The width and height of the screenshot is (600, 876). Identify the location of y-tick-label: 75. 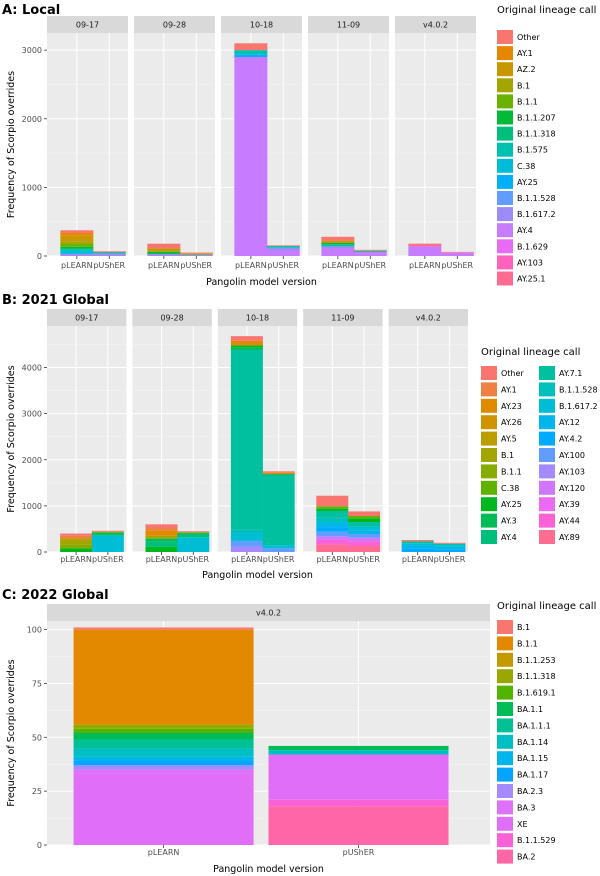
(37, 683).